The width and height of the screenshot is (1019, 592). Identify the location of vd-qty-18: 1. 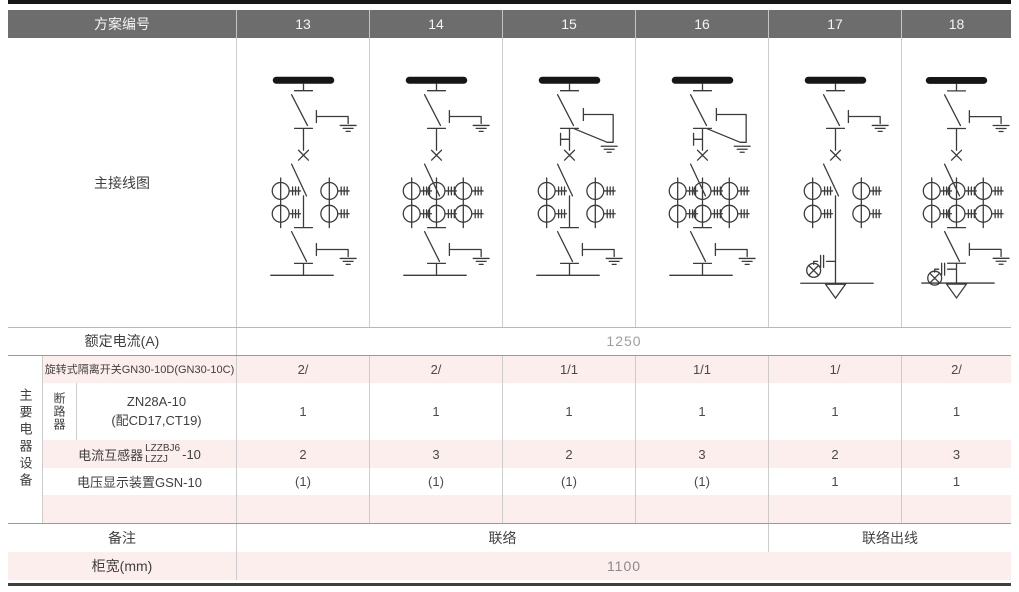
(956, 481).